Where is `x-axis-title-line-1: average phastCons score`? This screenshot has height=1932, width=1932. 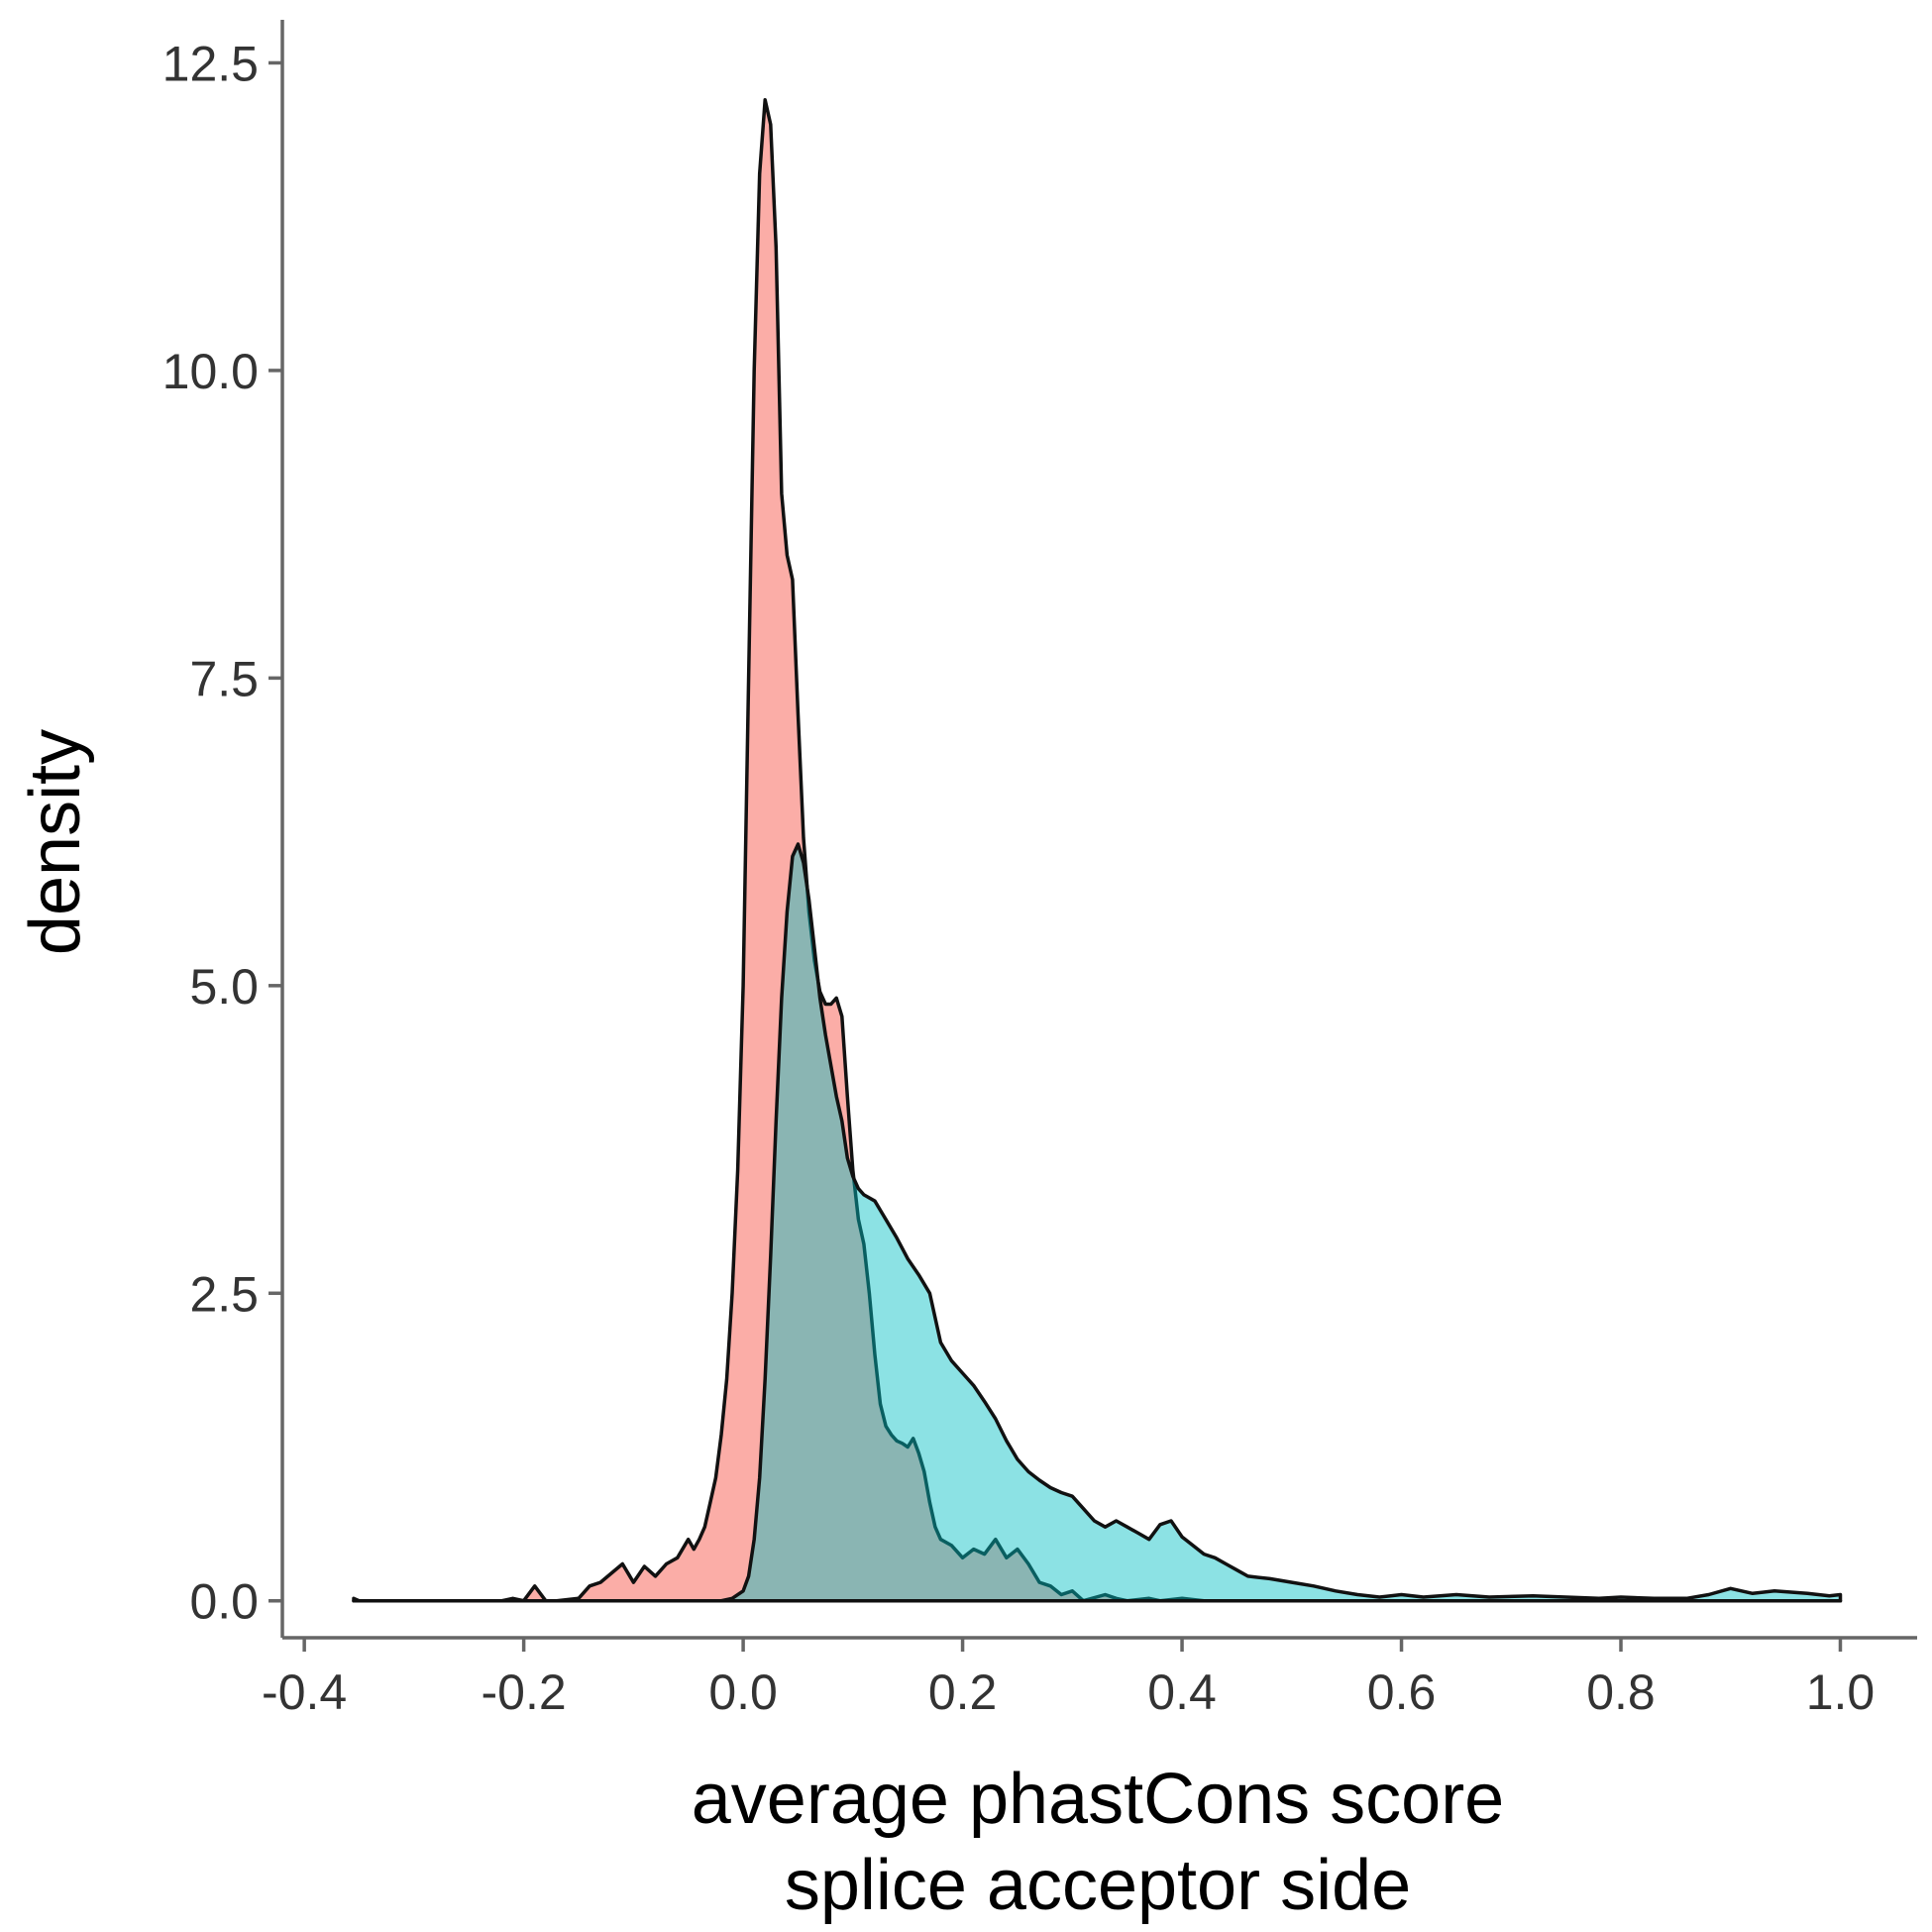 x-axis-title-line-1: average phastCons score is located at coordinates (1098, 1800).